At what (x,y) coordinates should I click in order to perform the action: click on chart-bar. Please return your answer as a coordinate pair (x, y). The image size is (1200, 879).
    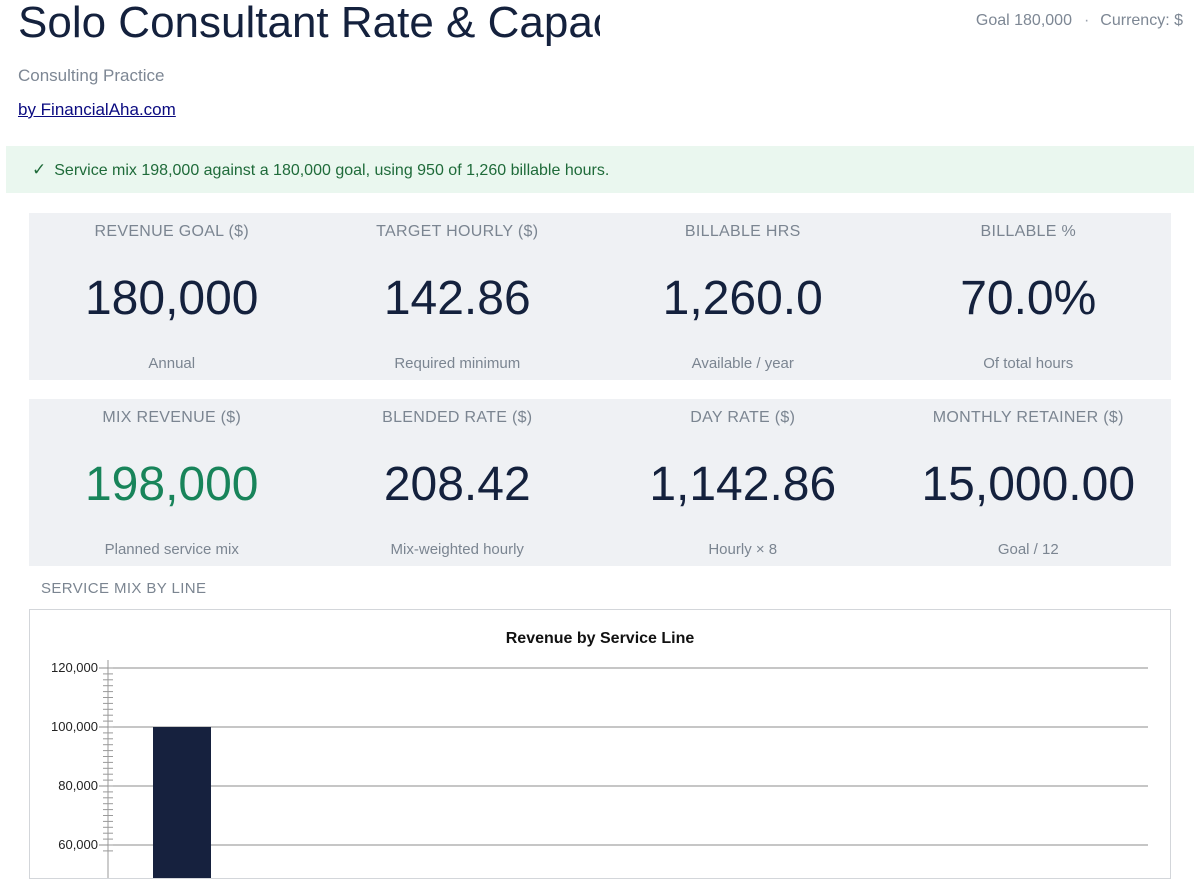
    Looking at the image, I should click on (182, 802).